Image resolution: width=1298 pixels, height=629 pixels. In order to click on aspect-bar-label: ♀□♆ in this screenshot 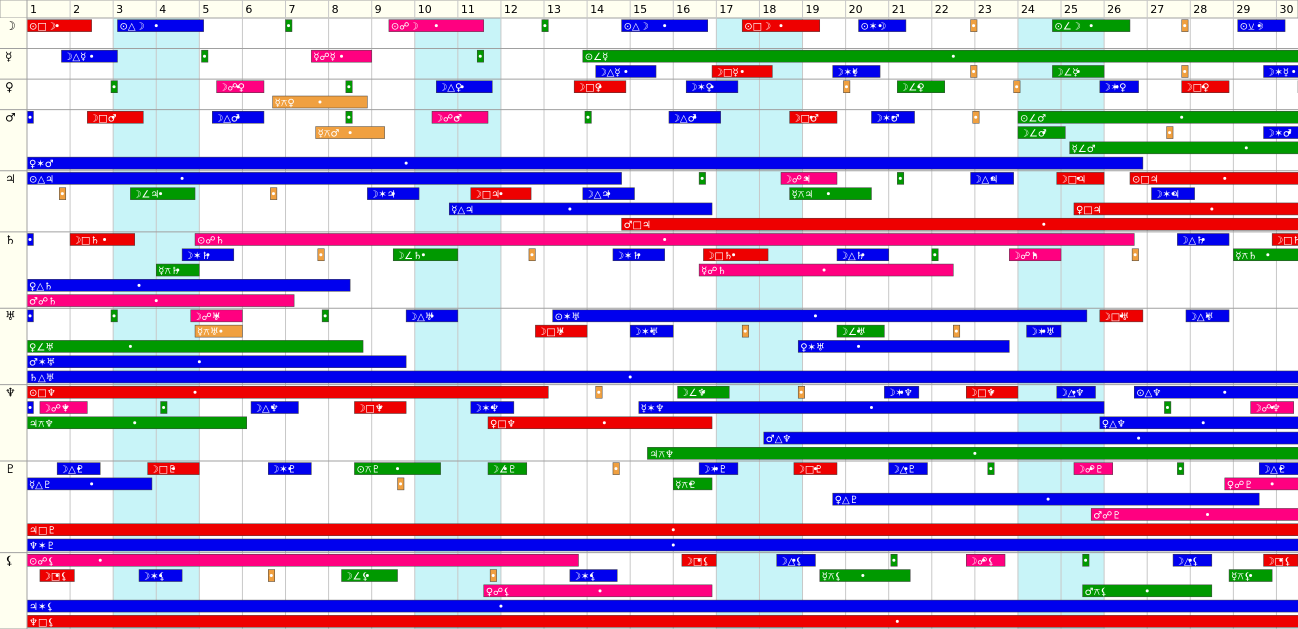, I will do `click(503, 424)`.